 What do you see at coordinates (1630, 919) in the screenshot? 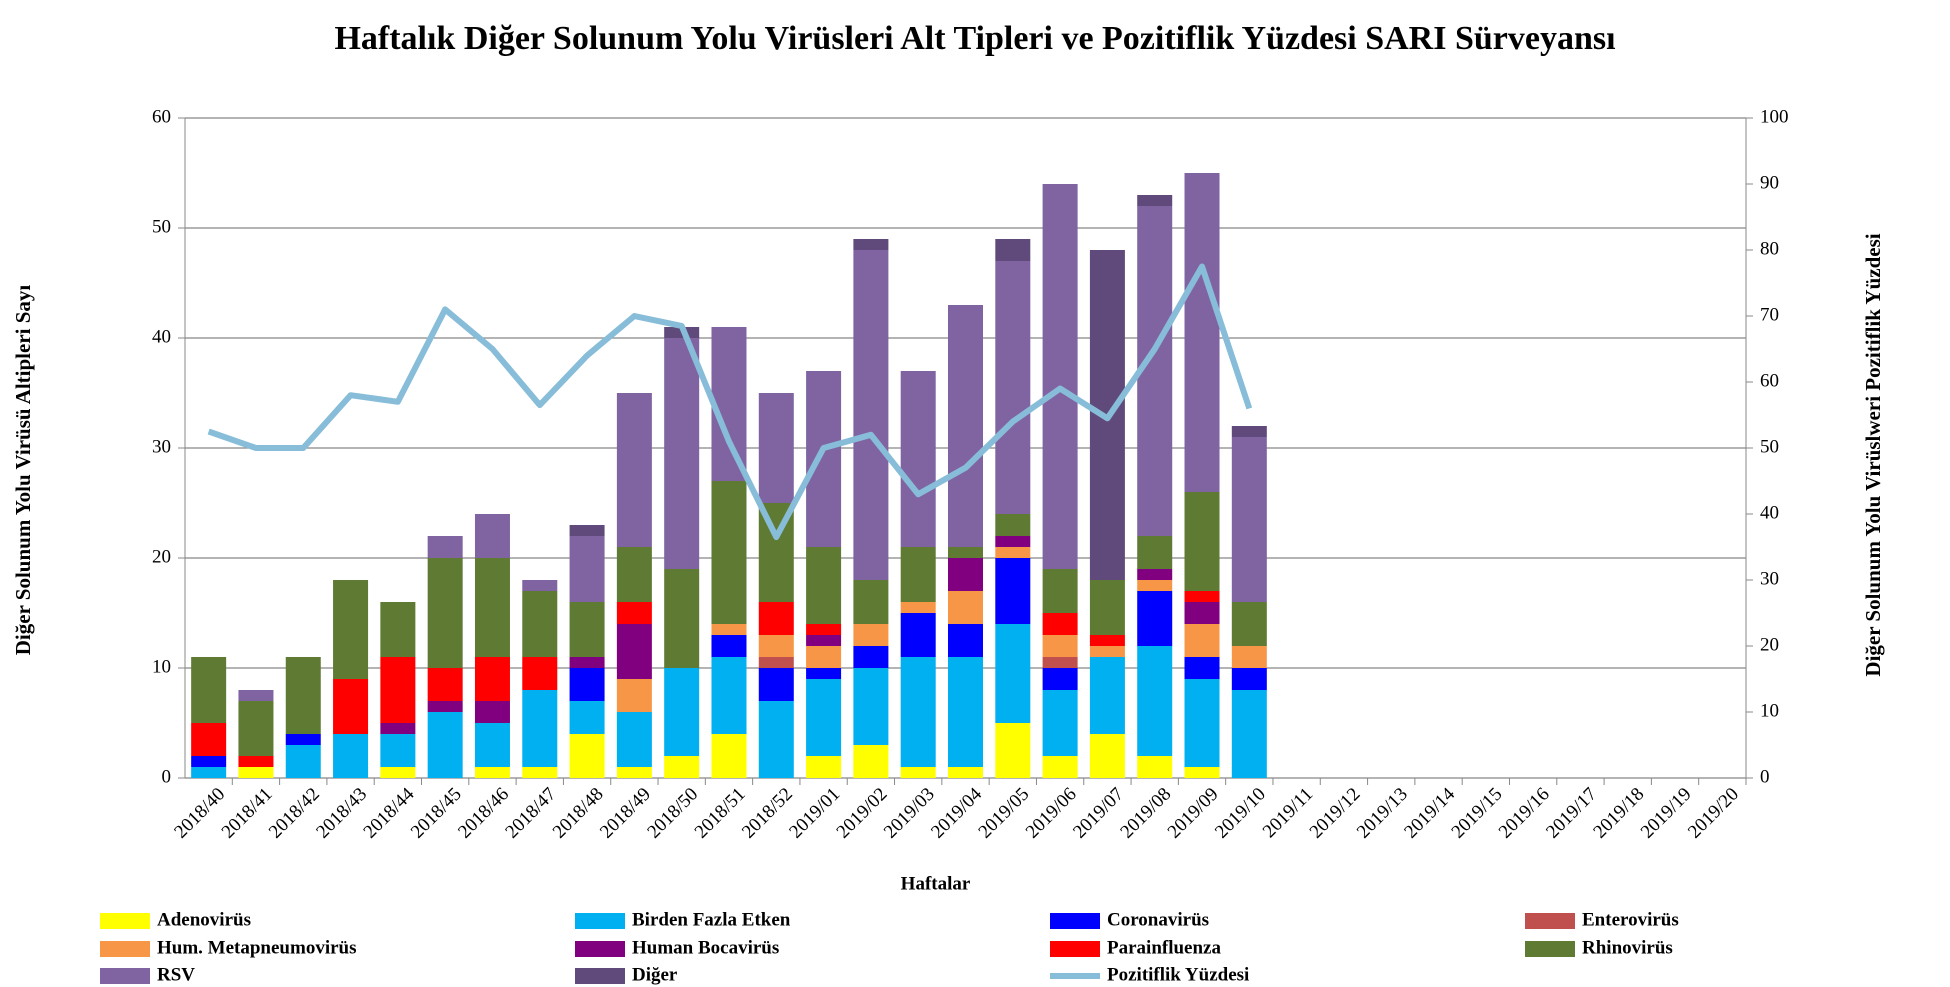
I see `legend-label: Enterovirüs` at bounding box center [1630, 919].